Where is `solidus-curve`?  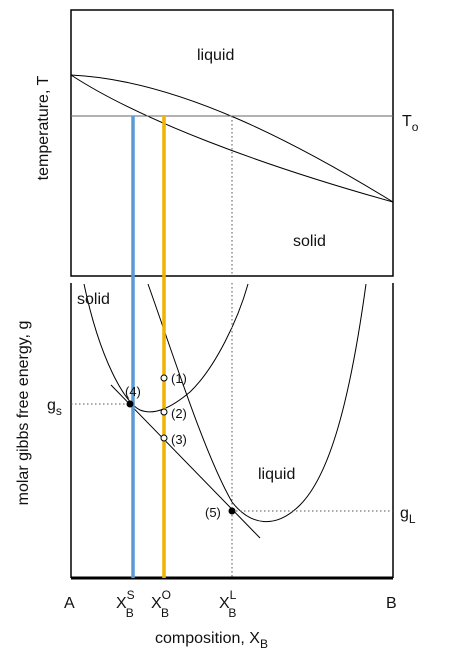 solidus-curve is located at coordinates (232, 138).